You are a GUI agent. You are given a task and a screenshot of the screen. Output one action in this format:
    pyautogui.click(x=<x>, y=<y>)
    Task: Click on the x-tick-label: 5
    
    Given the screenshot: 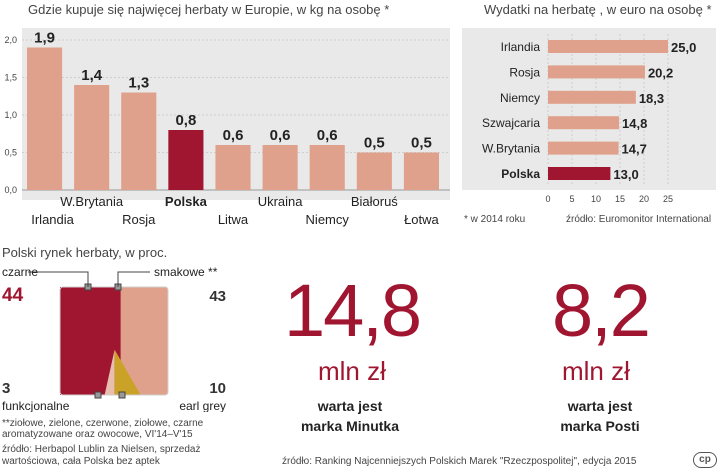 What is the action you would take?
    pyautogui.click(x=571, y=199)
    